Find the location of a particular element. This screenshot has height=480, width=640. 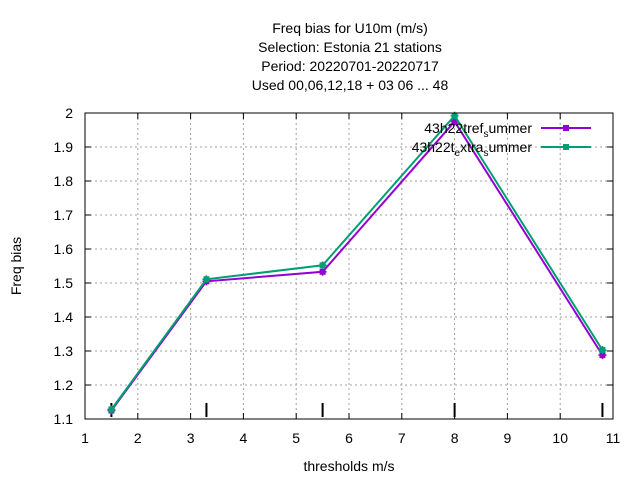

y-tick-label: 1.3 is located at coordinates (64, 351).